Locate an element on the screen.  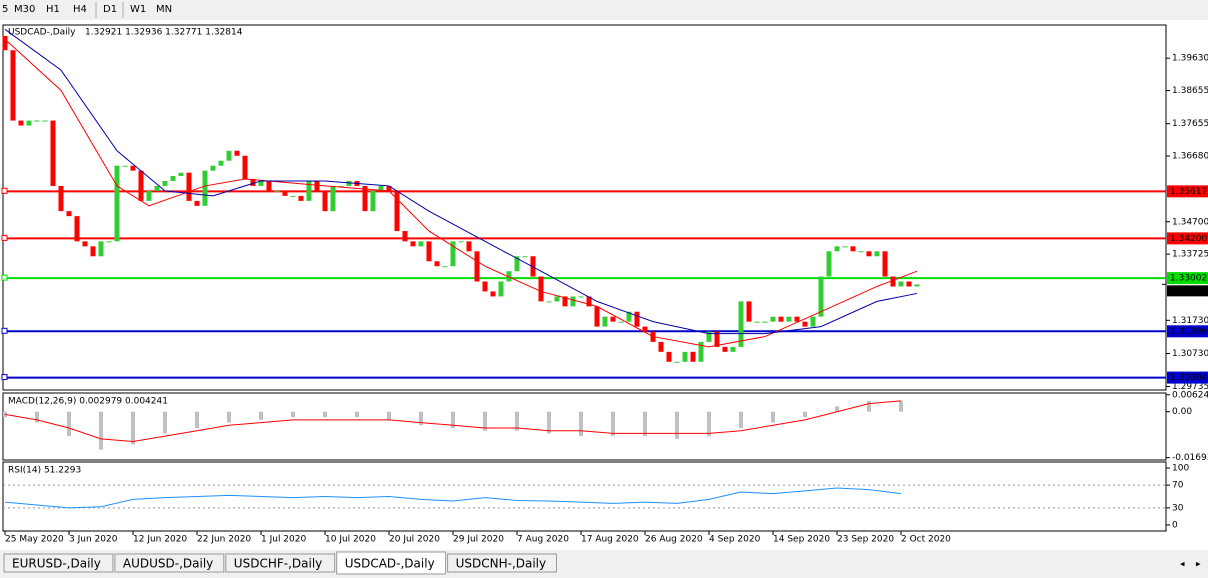
timeframe-button: 5 is located at coordinates (5, 9).